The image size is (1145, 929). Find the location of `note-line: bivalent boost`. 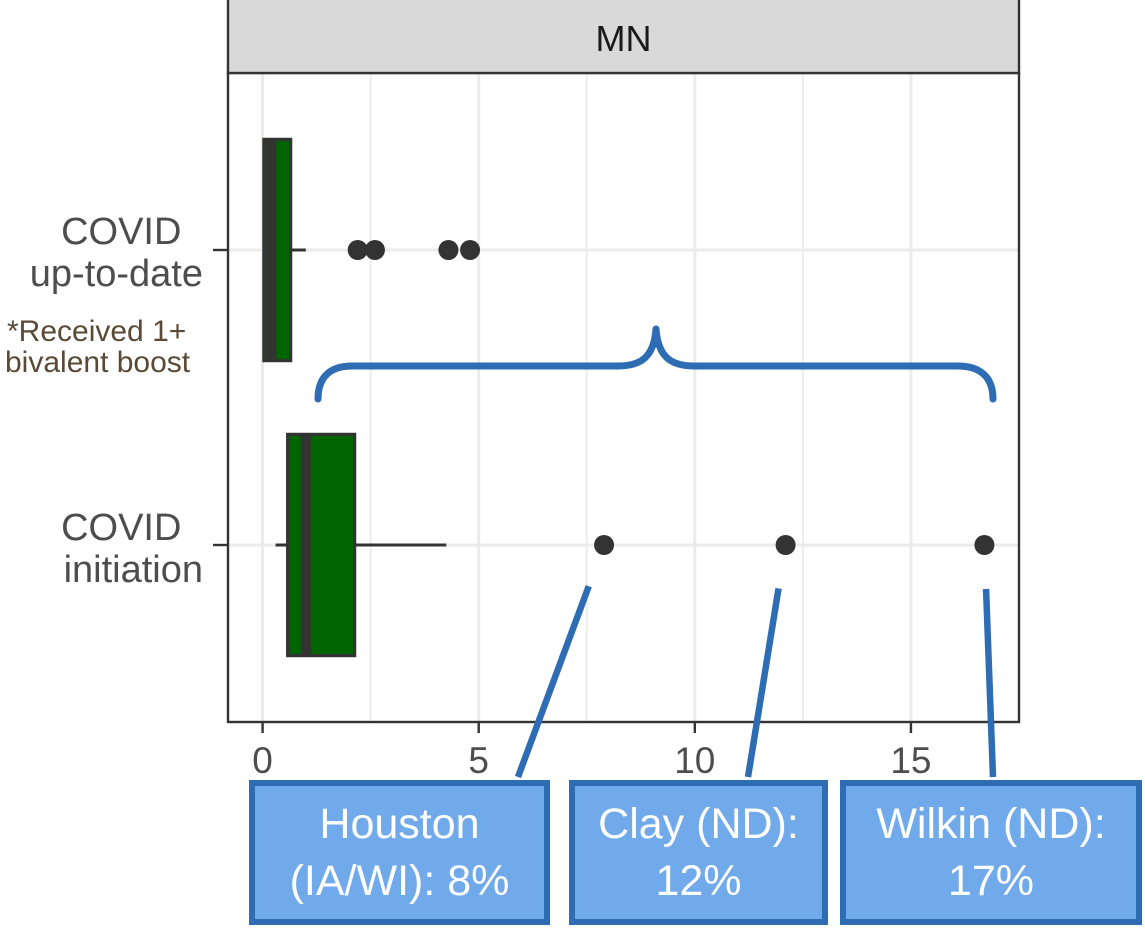

note-line: bivalent boost is located at coordinates (98, 362).